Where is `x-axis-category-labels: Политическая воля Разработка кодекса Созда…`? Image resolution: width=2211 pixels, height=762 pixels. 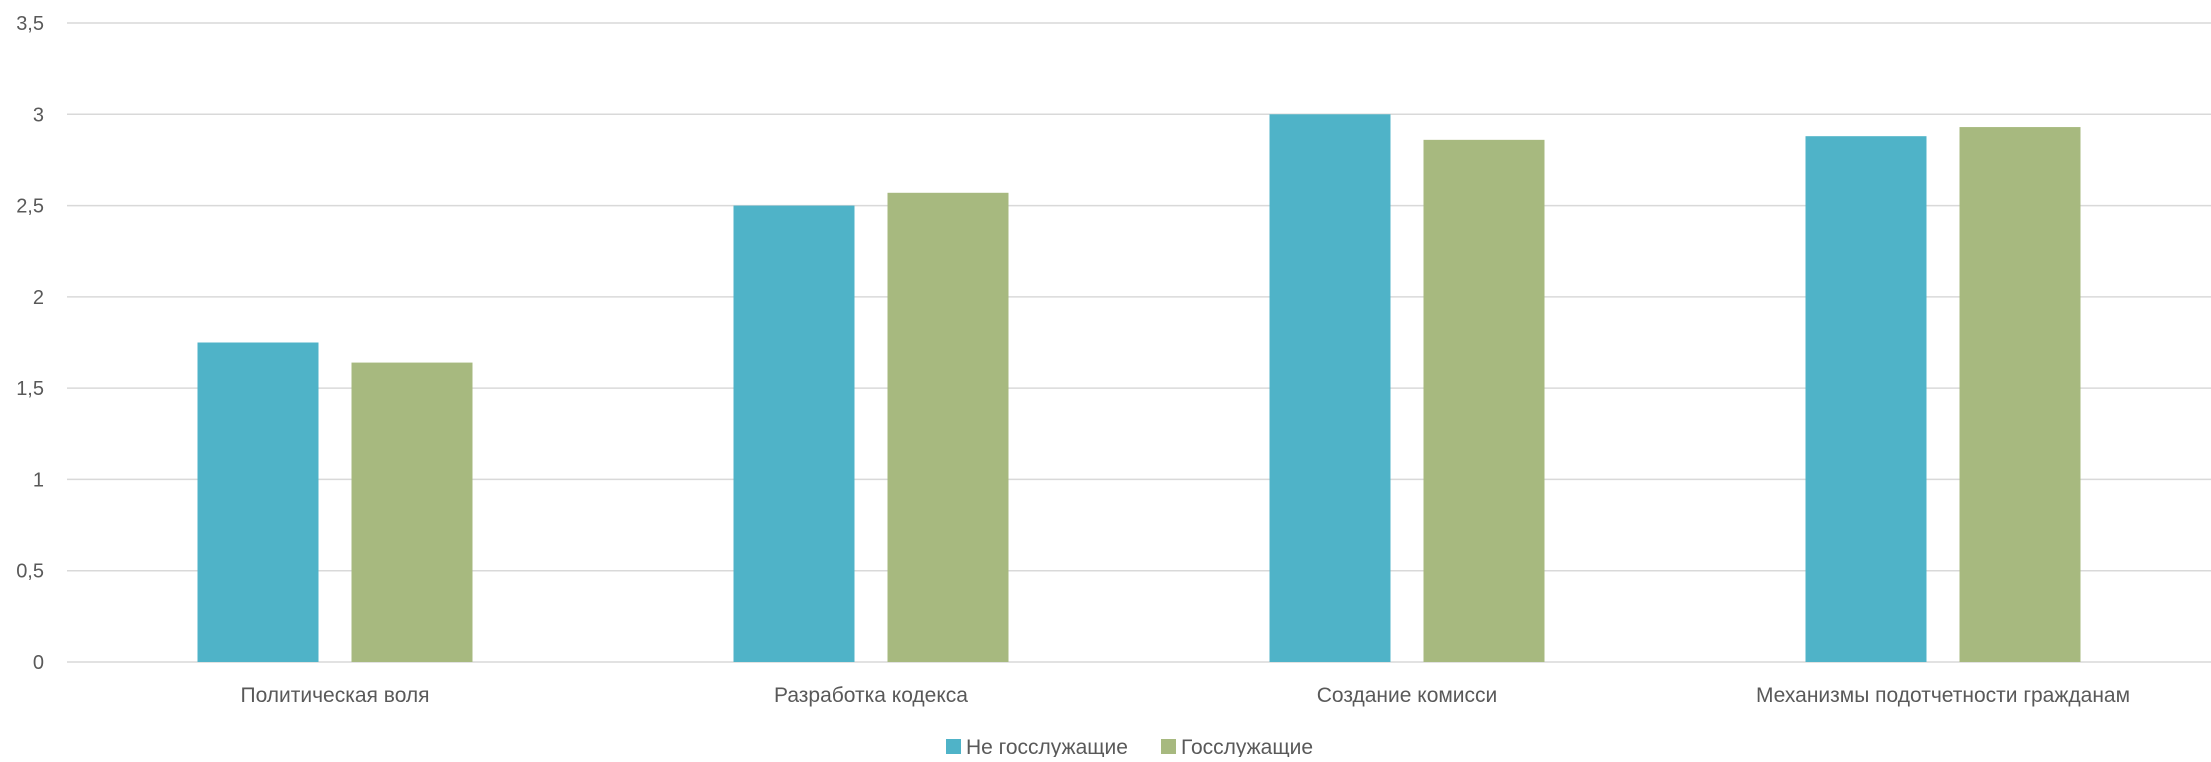
x-axis-category-labels: Политическая воля Разработка кодекса Созда… is located at coordinates (1185, 695).